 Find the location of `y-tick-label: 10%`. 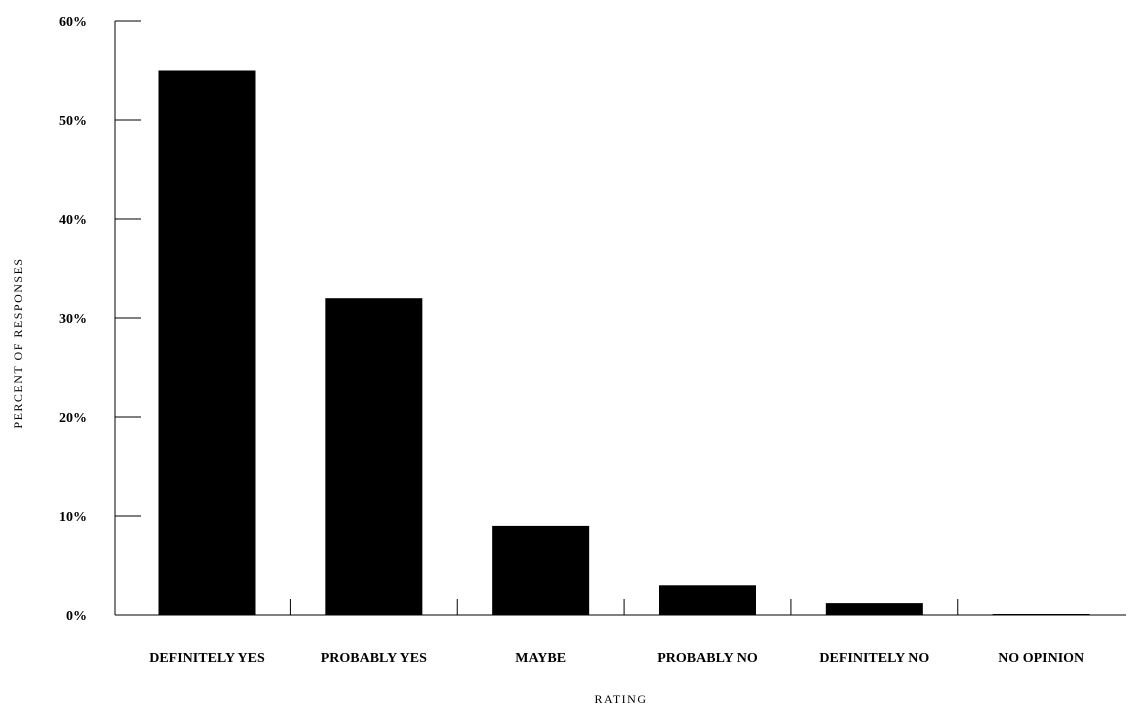

y-tick-label: 10% is located at coordinates (73, 517).